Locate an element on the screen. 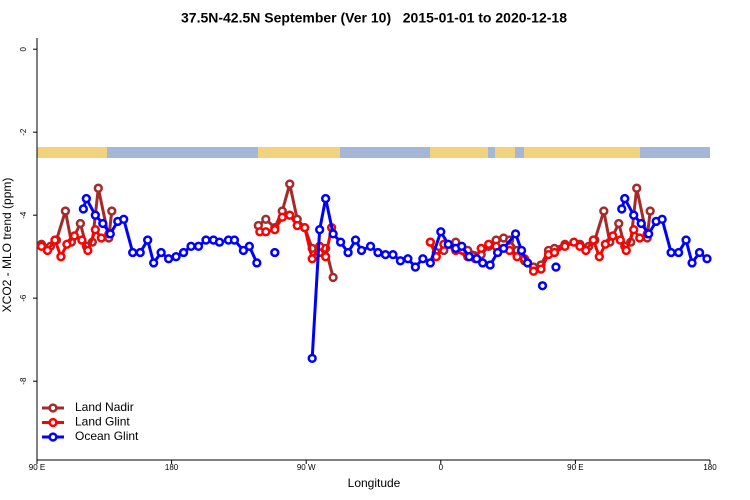 The width and height of the screenshot is (750, 500). y-axis-label: XCO2 - MLO trend (ppm) is located at coordinates (7, 245).